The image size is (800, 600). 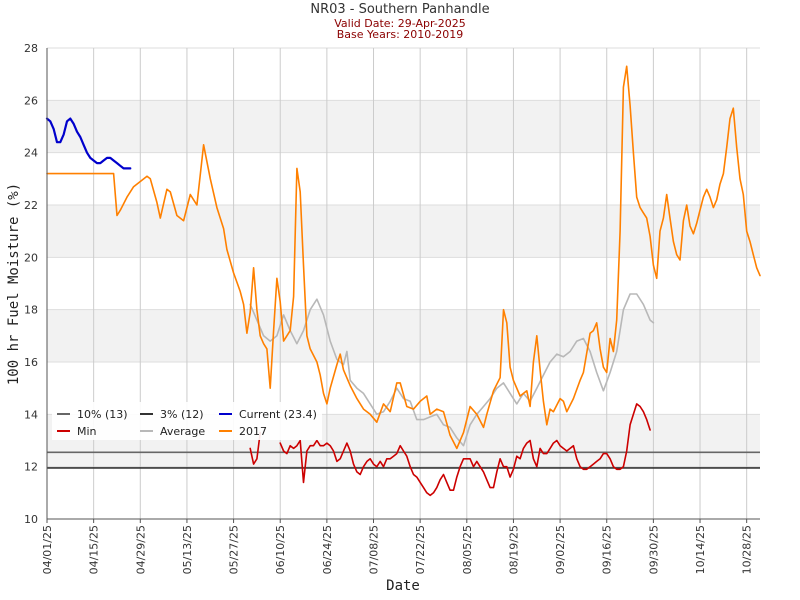 What do you see at coordinates (420, 549) in the screenshot?
I see `x-tick-label: 07/22/25` at bounding box center [420, 549].